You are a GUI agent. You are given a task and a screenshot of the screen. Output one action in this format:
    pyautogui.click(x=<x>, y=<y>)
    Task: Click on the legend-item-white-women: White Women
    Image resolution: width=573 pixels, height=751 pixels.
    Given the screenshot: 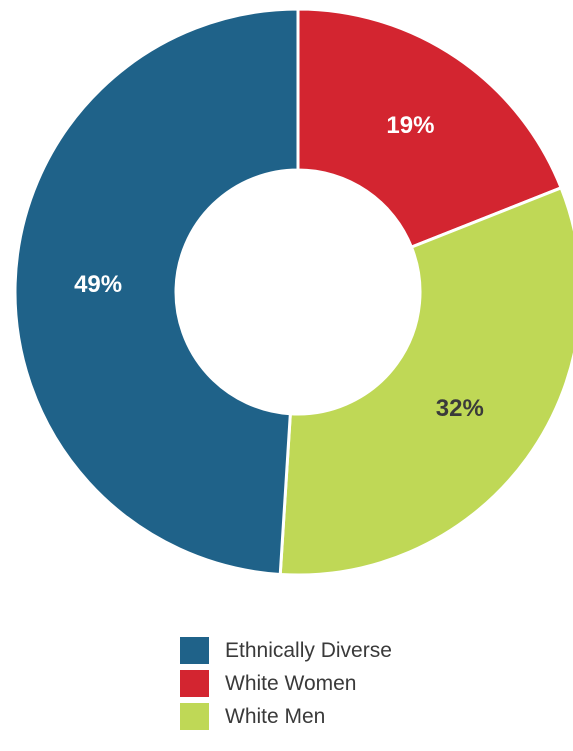 What is the action you would take?
    pyautogui.click(x=340, y=683)
    